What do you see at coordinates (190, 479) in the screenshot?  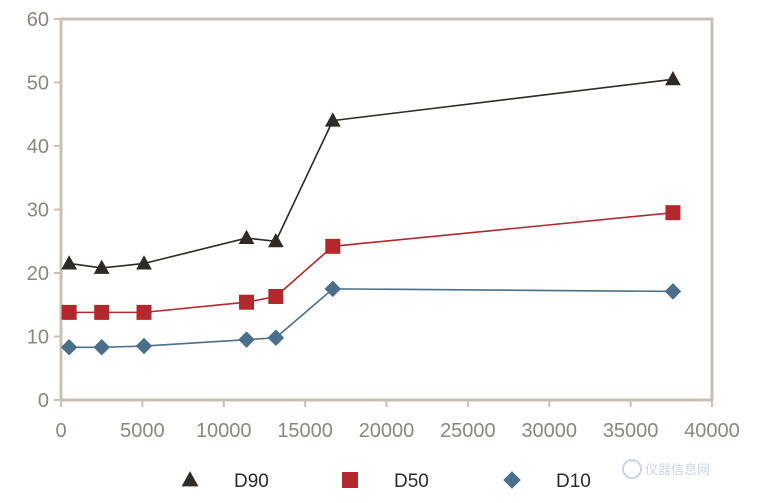 I see `legend-marker-d90` at bounding box center [190, 479].